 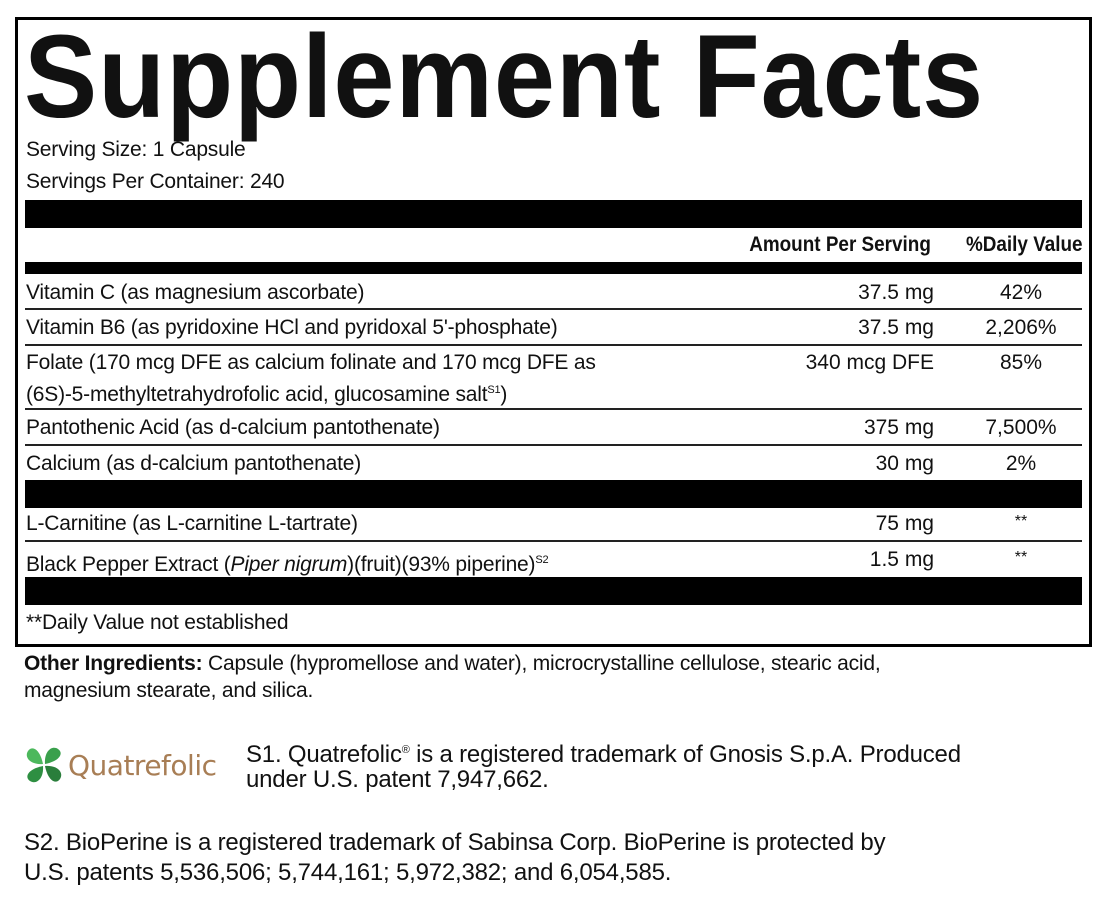 What do you see at coordinates (142, 765) in the screenshot?
I see `logo-text: Quatrefolic` at bounding box center [142, 765].